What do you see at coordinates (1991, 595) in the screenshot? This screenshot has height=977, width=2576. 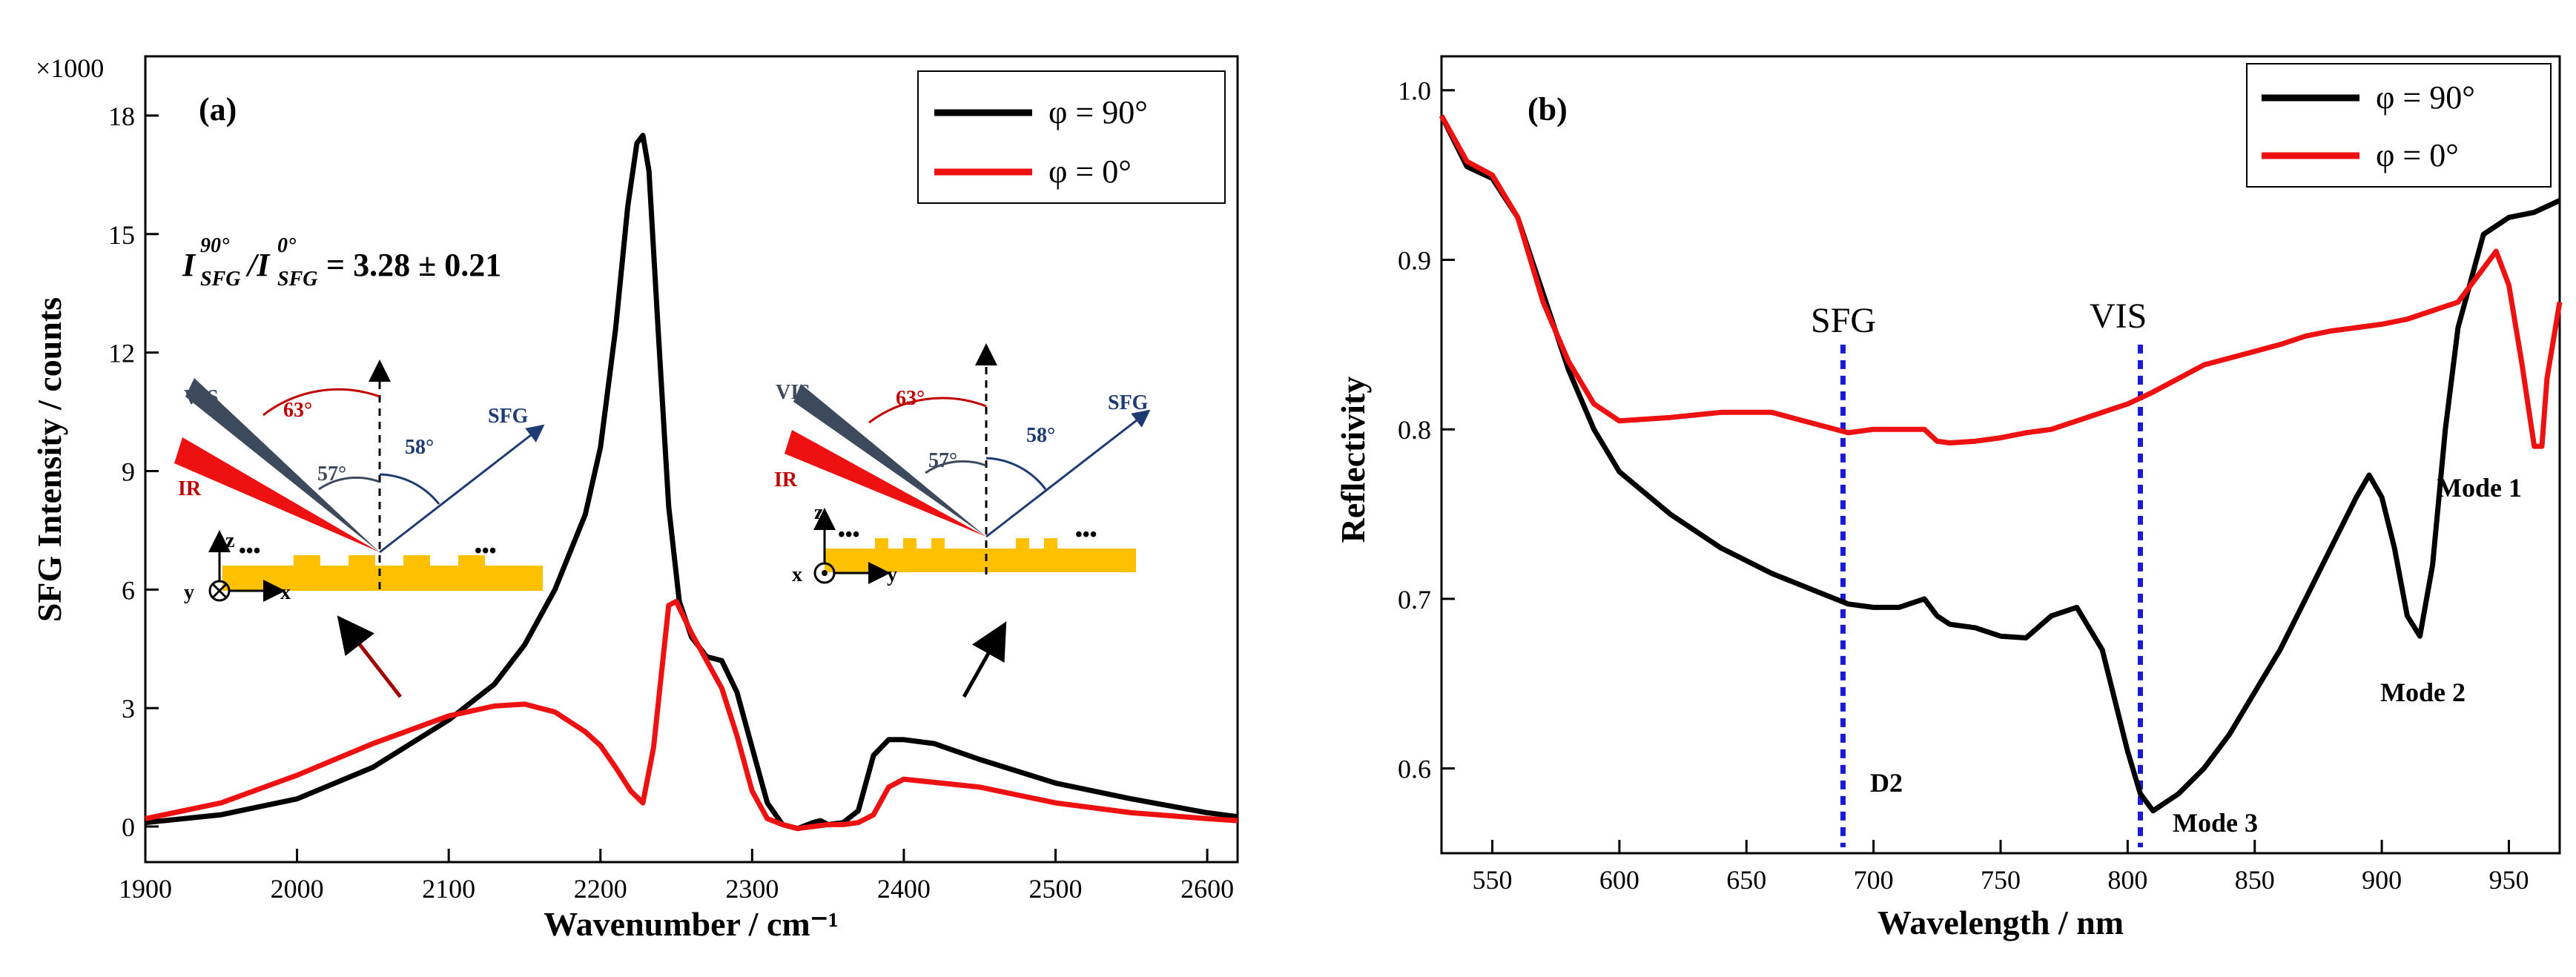 I see `panel-b-markers` at bounding box center [1991, 595].